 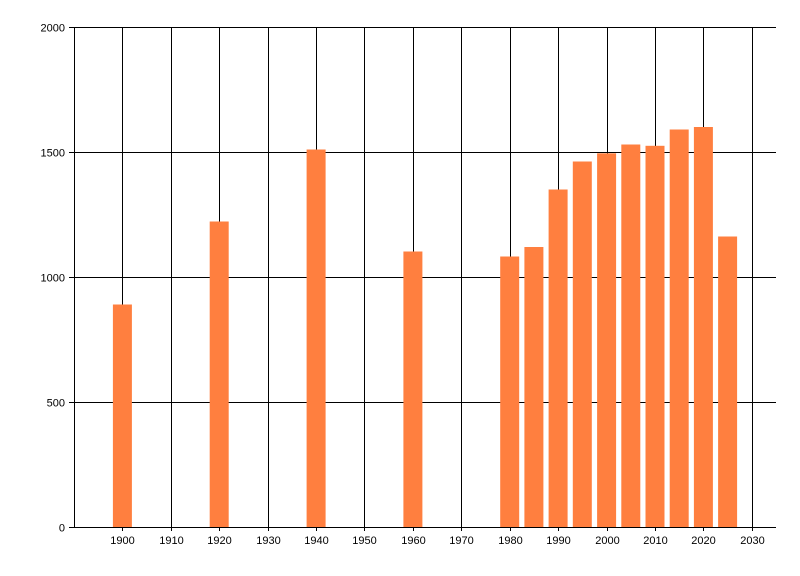 I want to click on bar-2010, so click(x=655, y=336).